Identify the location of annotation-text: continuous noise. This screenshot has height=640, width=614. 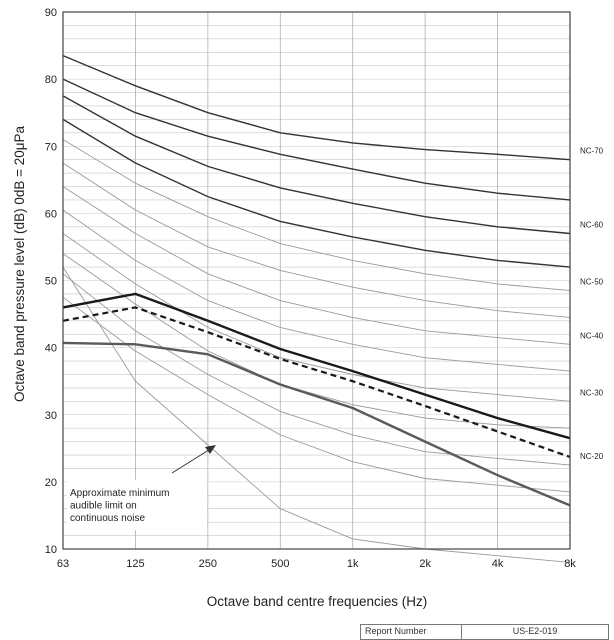
(107, 518).